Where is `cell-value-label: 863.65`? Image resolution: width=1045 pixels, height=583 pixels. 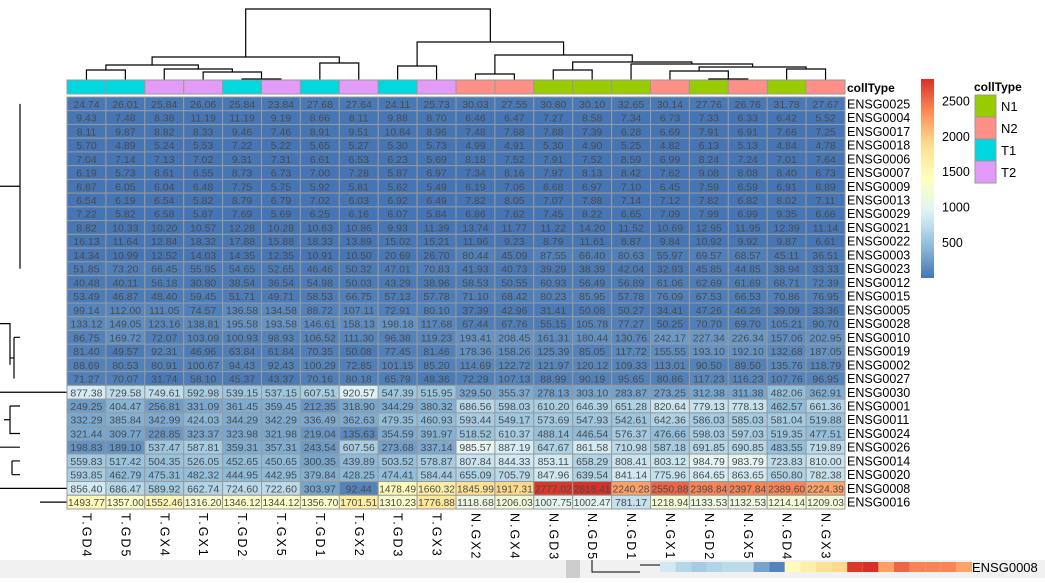
cell-value-label: 863.65 is located at coordinates (748, 476).